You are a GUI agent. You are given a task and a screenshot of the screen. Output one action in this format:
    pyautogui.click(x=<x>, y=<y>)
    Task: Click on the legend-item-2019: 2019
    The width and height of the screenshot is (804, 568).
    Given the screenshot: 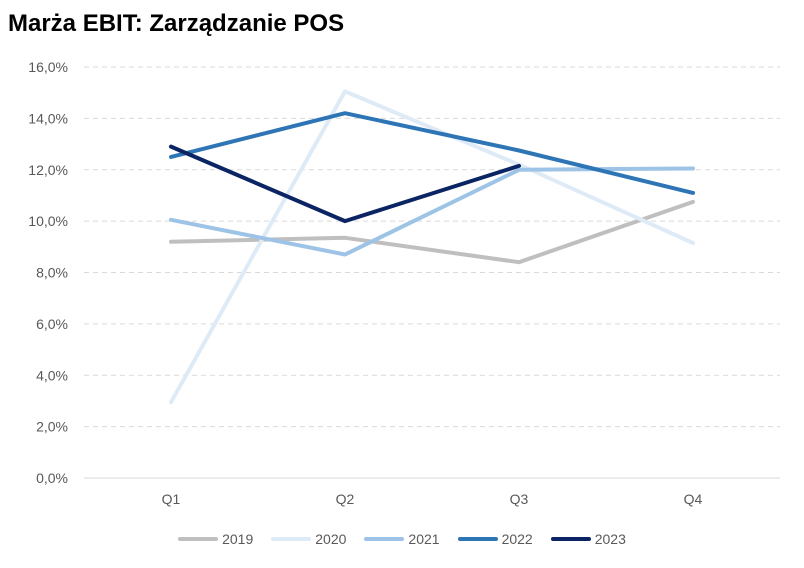 What is the action you would take?
    pyautogui.click(x=215, y=539)
    